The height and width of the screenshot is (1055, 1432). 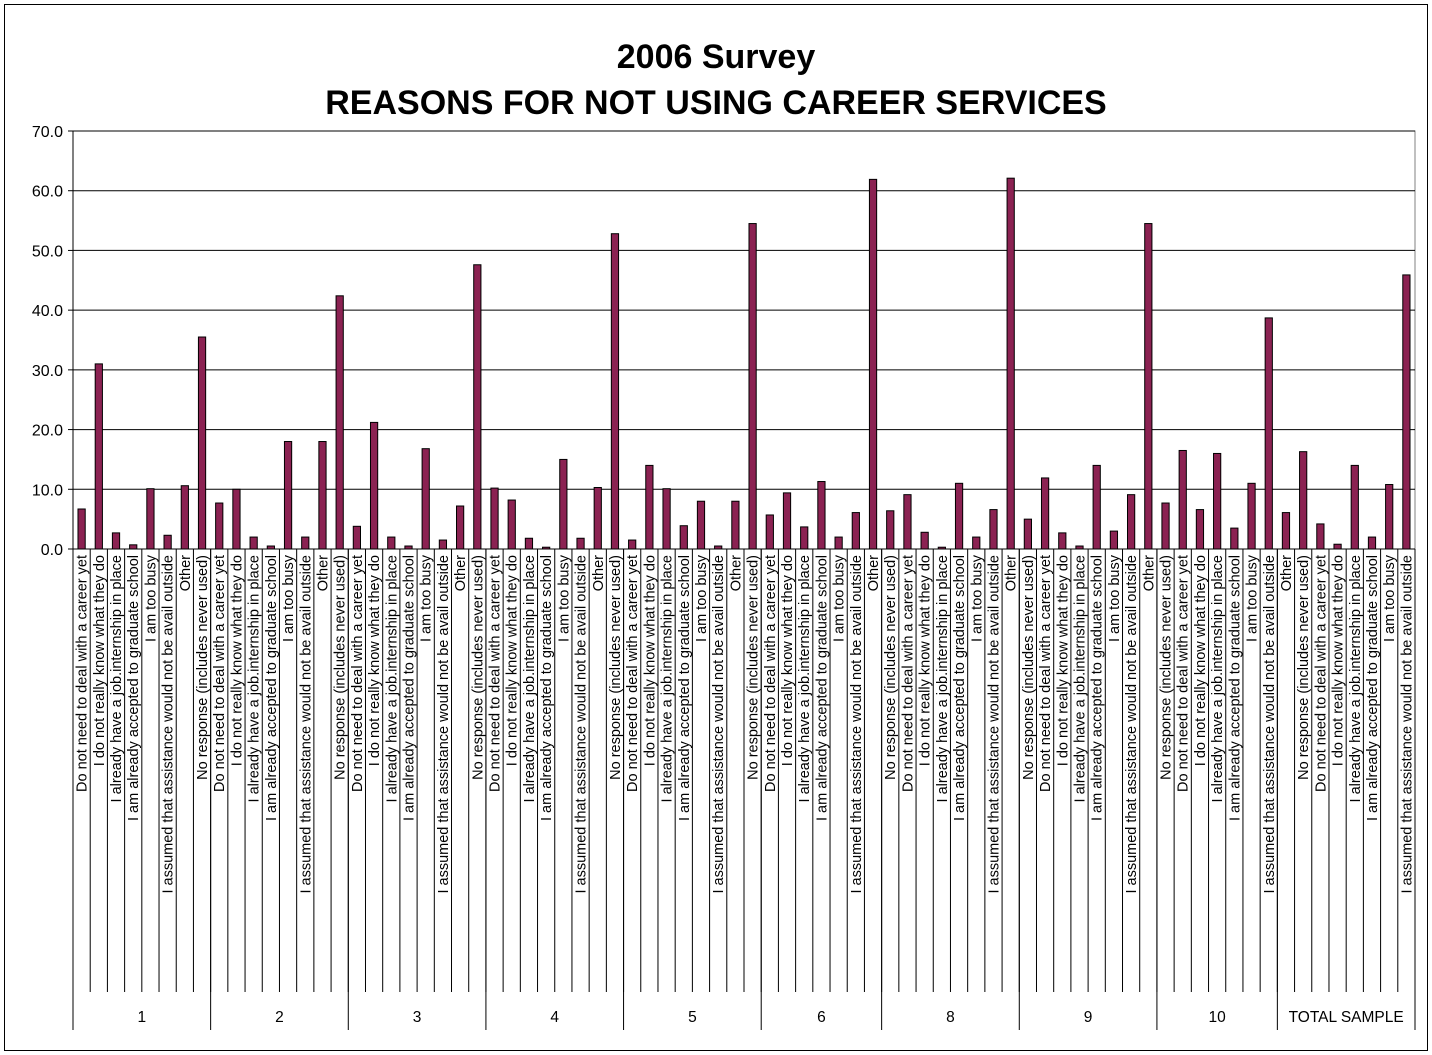 I want to click on y-tick-label: 30.0, so click(x=47, y=371).